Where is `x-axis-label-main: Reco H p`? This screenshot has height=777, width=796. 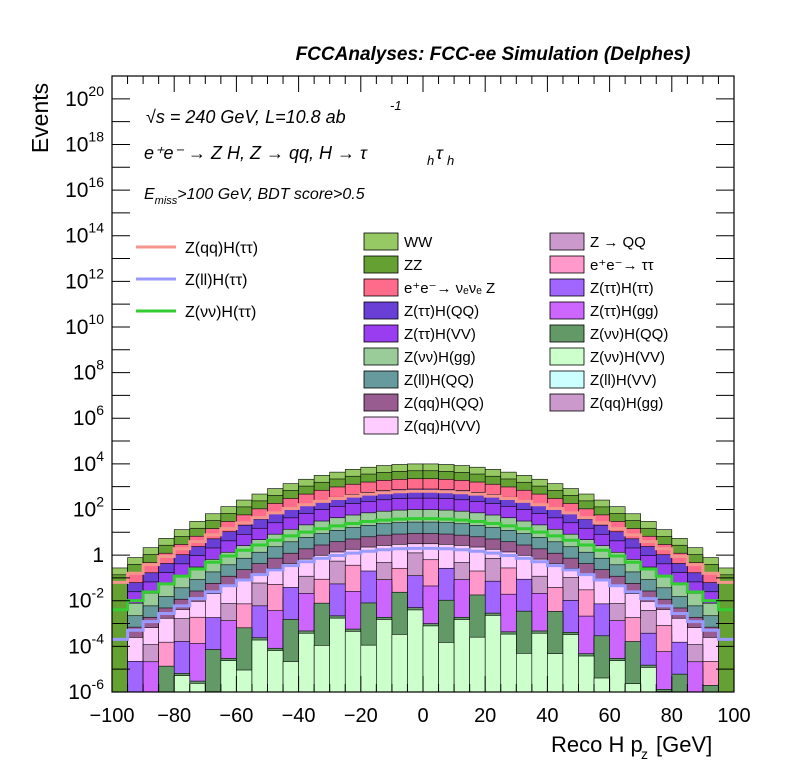 x-axis-label-main: Reco H p is located at coordinates (597, 744).